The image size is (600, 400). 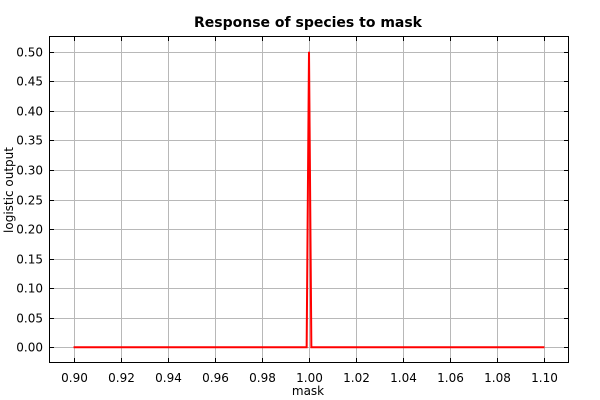 What do you see at coordinates (308, 391) in the screenshot?
I see `x-axis-label: mask` at bounding box center [308, 391].